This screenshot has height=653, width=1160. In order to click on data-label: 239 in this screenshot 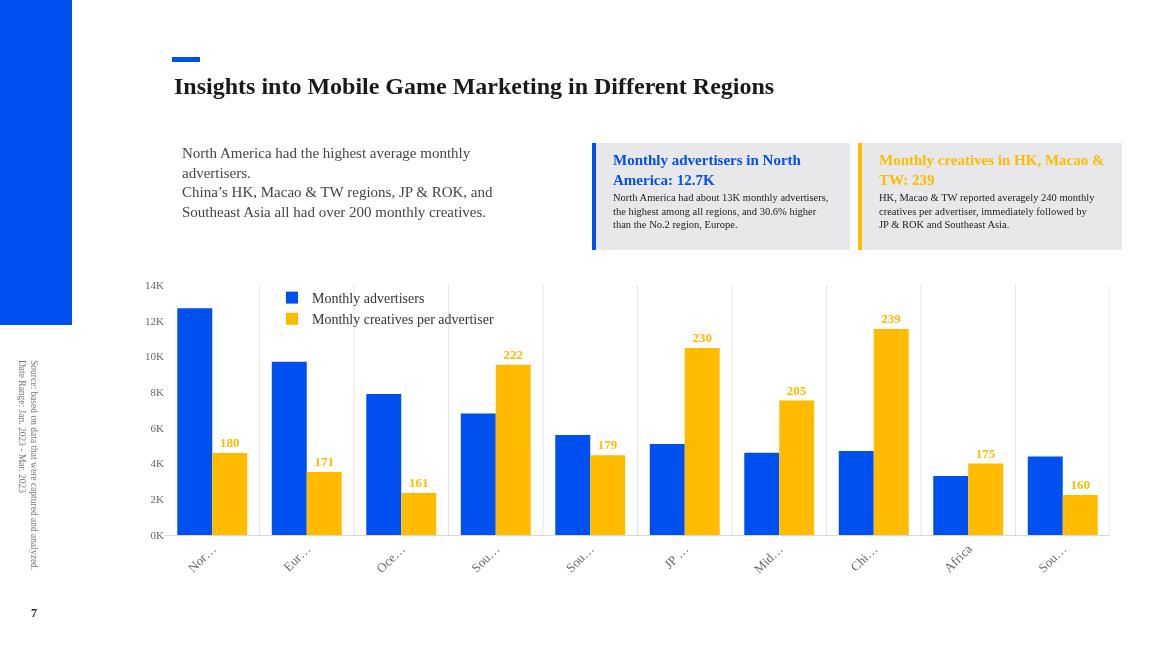, I will do `click(891, 319)`.